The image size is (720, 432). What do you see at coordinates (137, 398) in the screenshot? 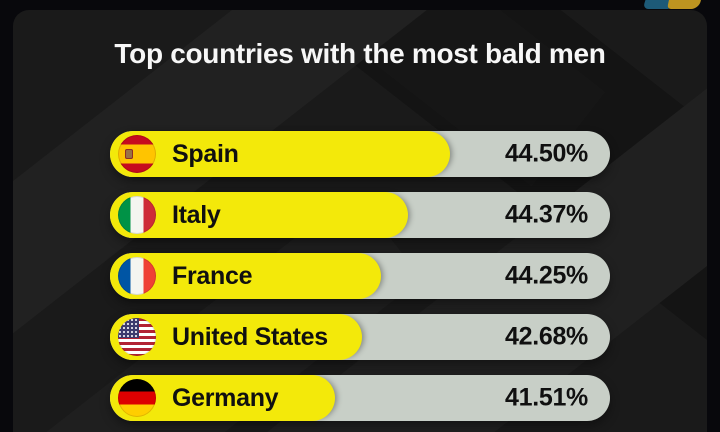
I see `germany-flag-icon` at bounding box center [137, 398].